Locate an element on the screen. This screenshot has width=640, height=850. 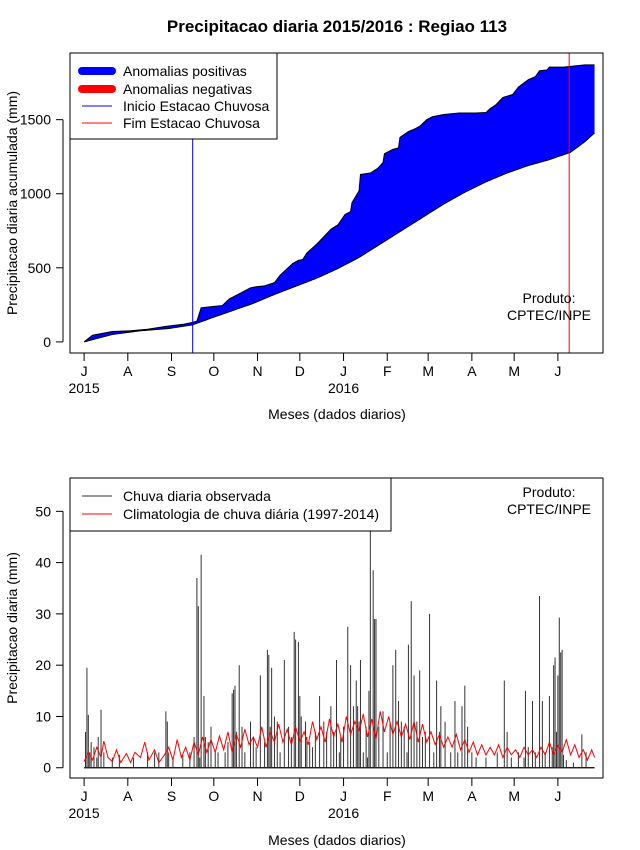
legend-label-positive-anomaly: Anomalias positivas is located at coordinates (185, 71).